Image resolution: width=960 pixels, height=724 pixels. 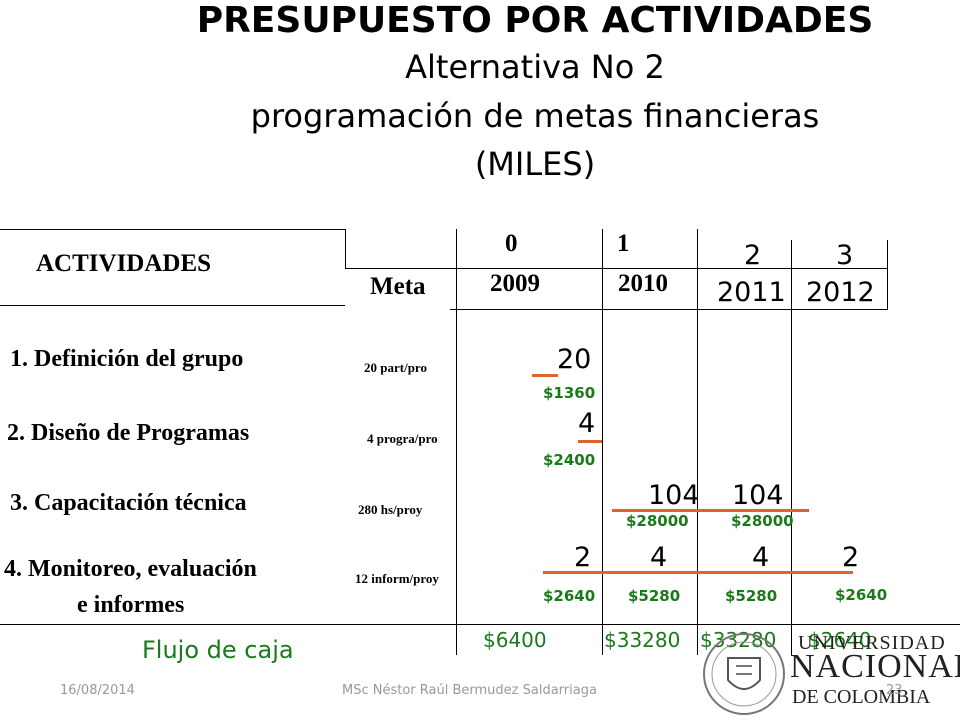 What do you see at coordinates (762, 521) in the screenshot?
I see `a3-cost-2011: $28000` at bounding box center [762, 521].